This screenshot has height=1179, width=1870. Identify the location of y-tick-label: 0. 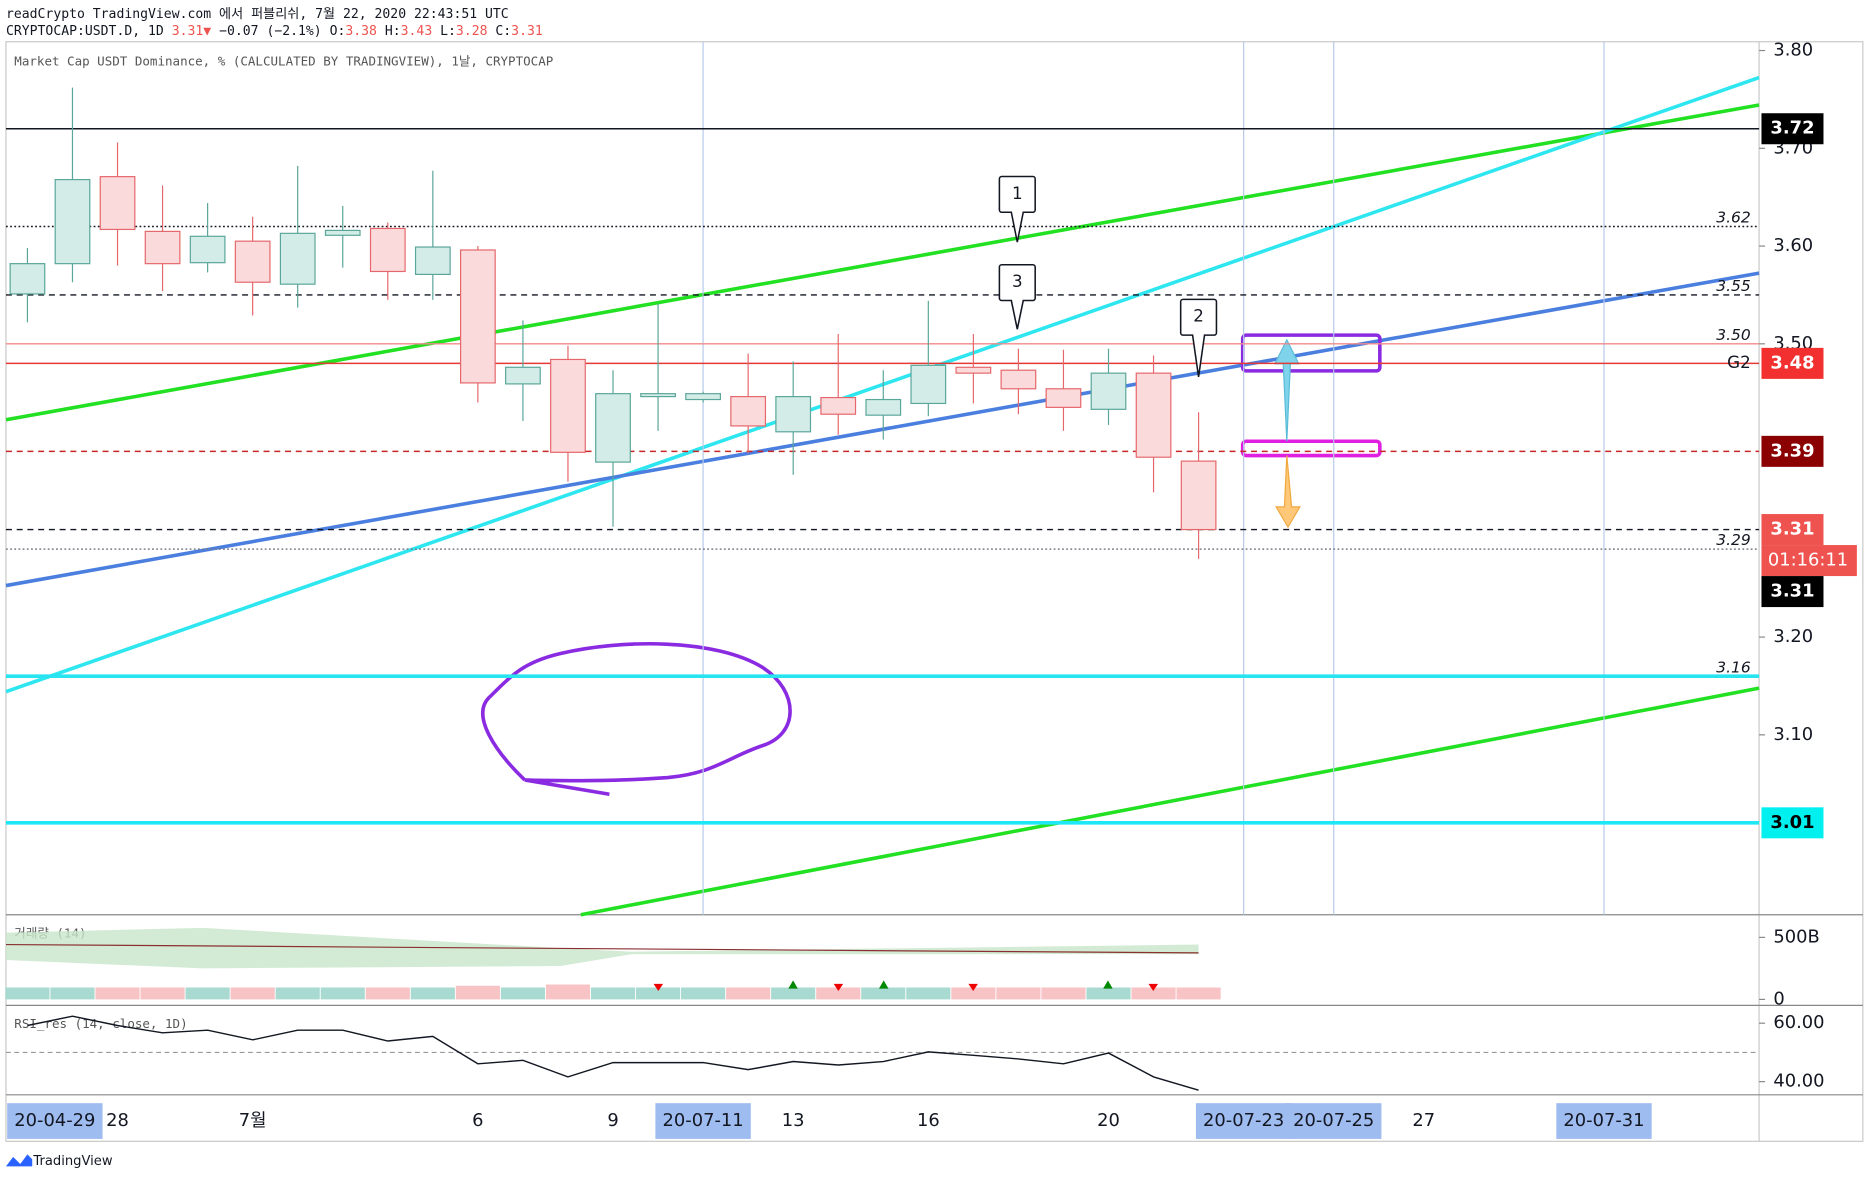
(1778, 998).